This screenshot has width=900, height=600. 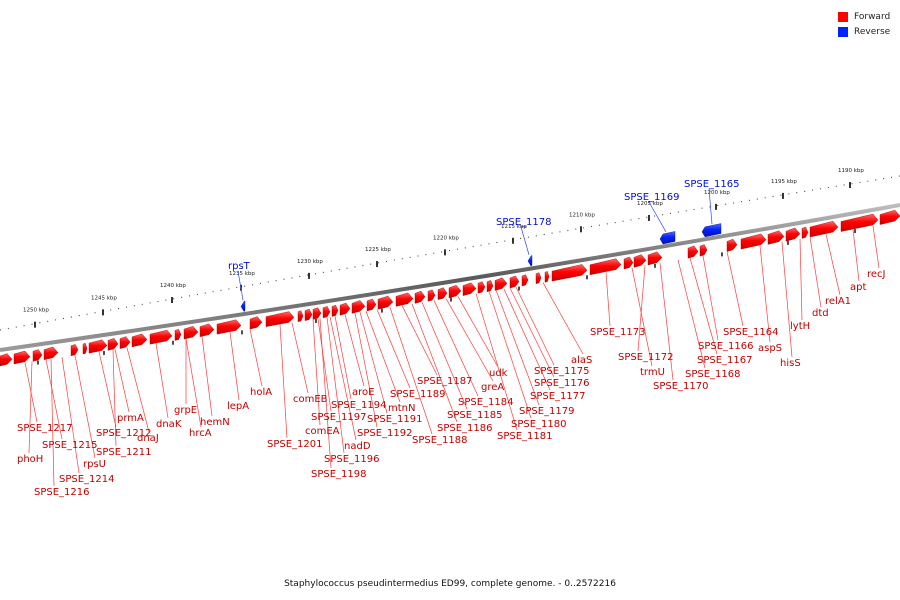 What do you see at coordinates (851, 171) in the screenshot?
I see `tick-label: 1190 kbp` at bounding box center [851, 171].